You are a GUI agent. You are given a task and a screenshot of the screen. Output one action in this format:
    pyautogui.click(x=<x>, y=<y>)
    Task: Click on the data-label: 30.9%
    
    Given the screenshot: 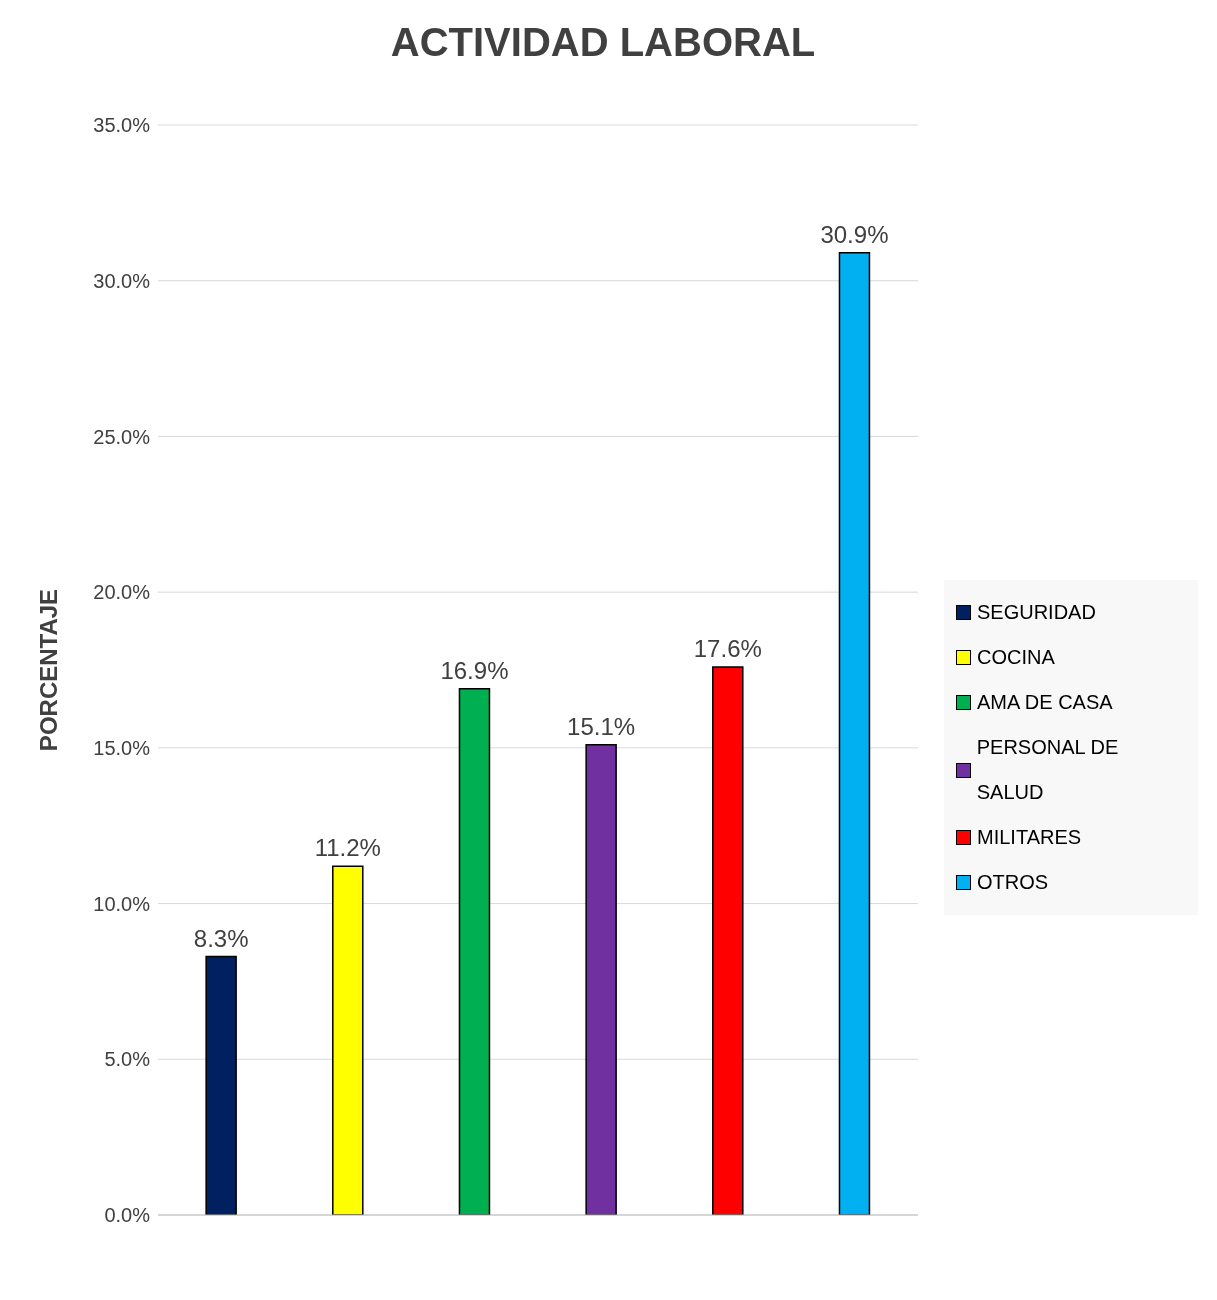 What is the action you would take?
    pyautogui.click(x=854, y=234)
    